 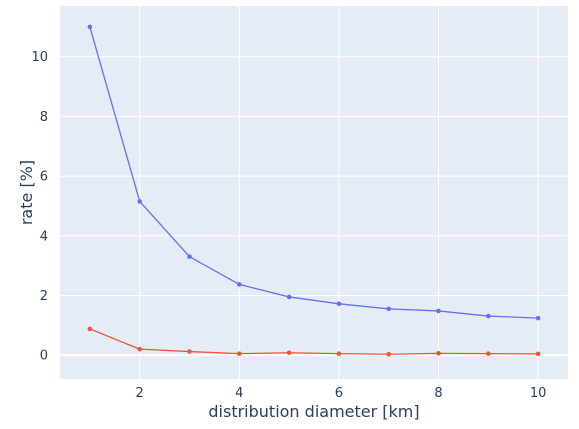 What do you see at coordinates (39, 57) in the screenshot?
I see `y-tick-label: 10` at bounding box center [39, 57].